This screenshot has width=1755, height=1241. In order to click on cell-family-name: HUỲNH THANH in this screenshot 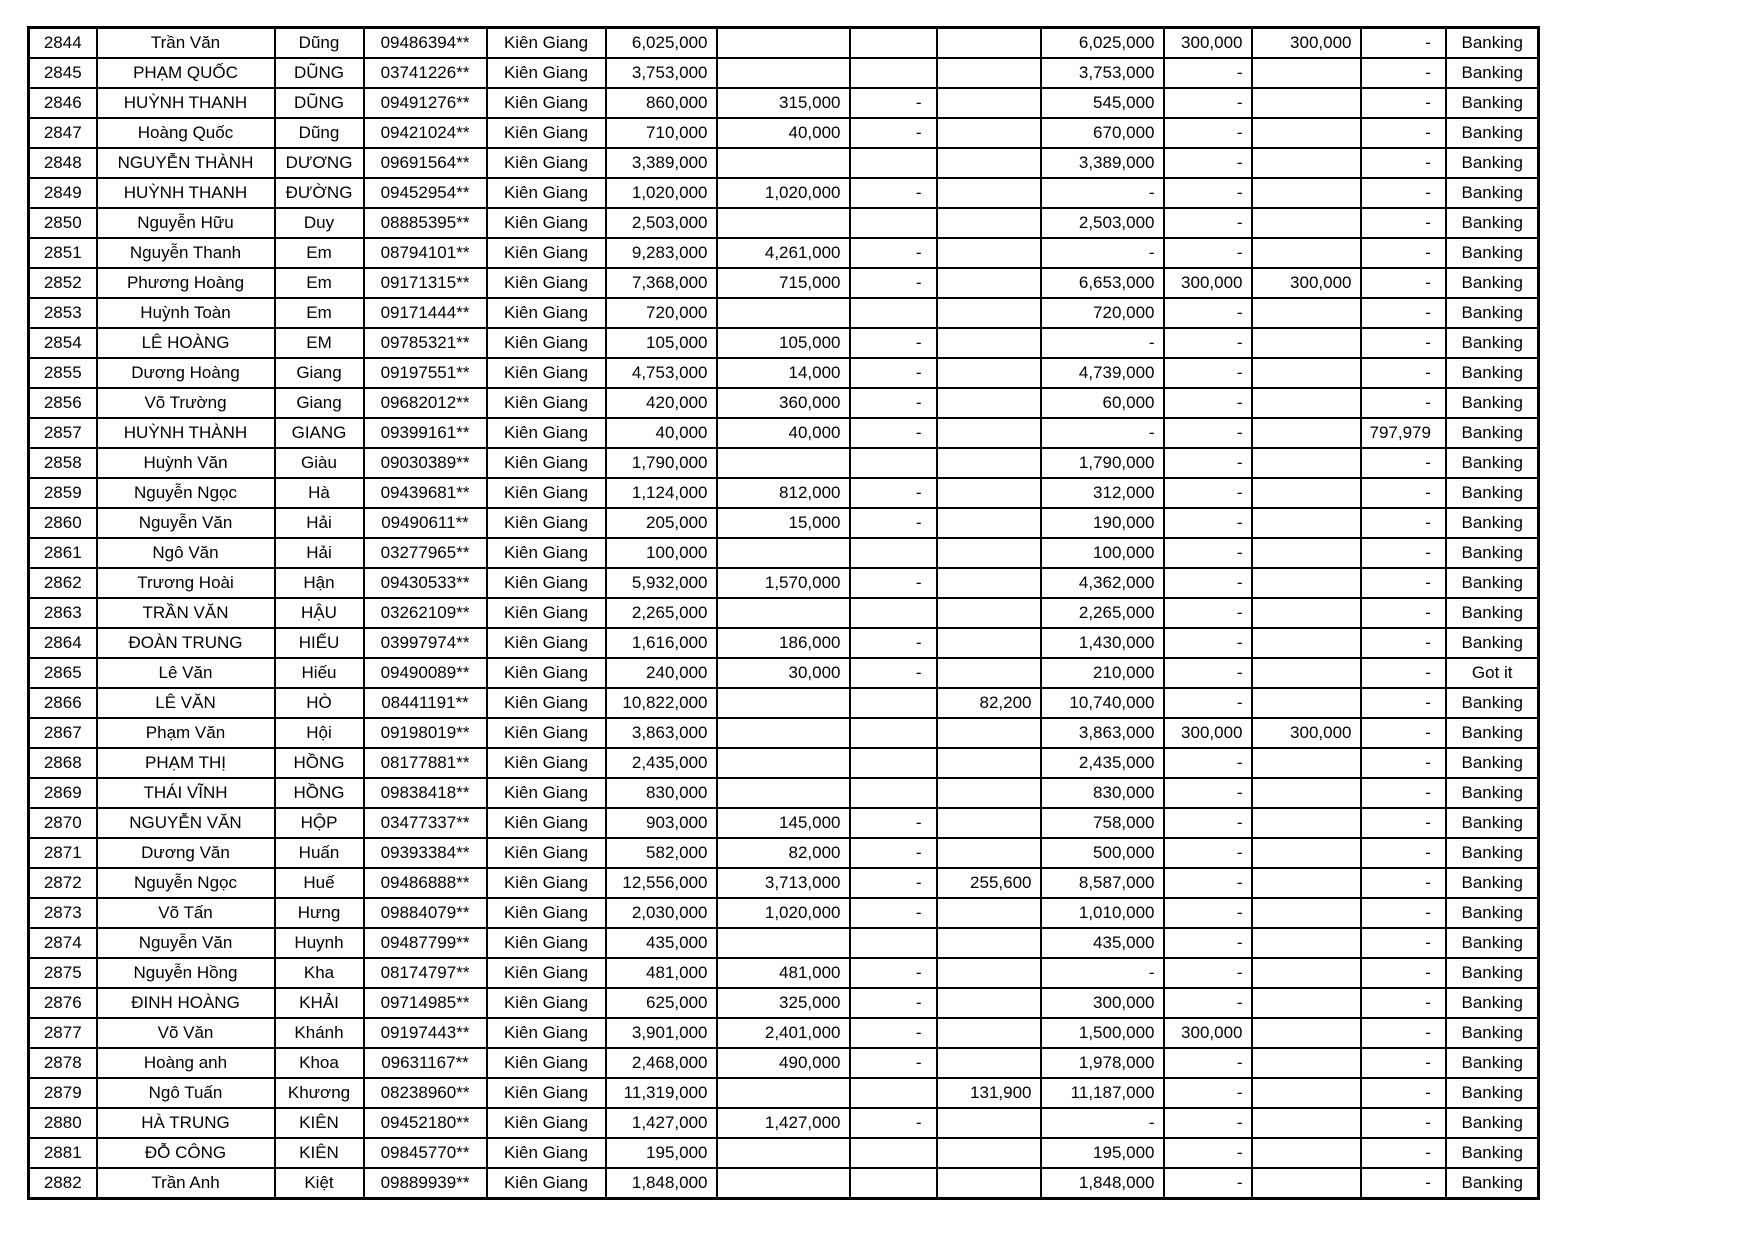, I will do `click(185, 103)`.